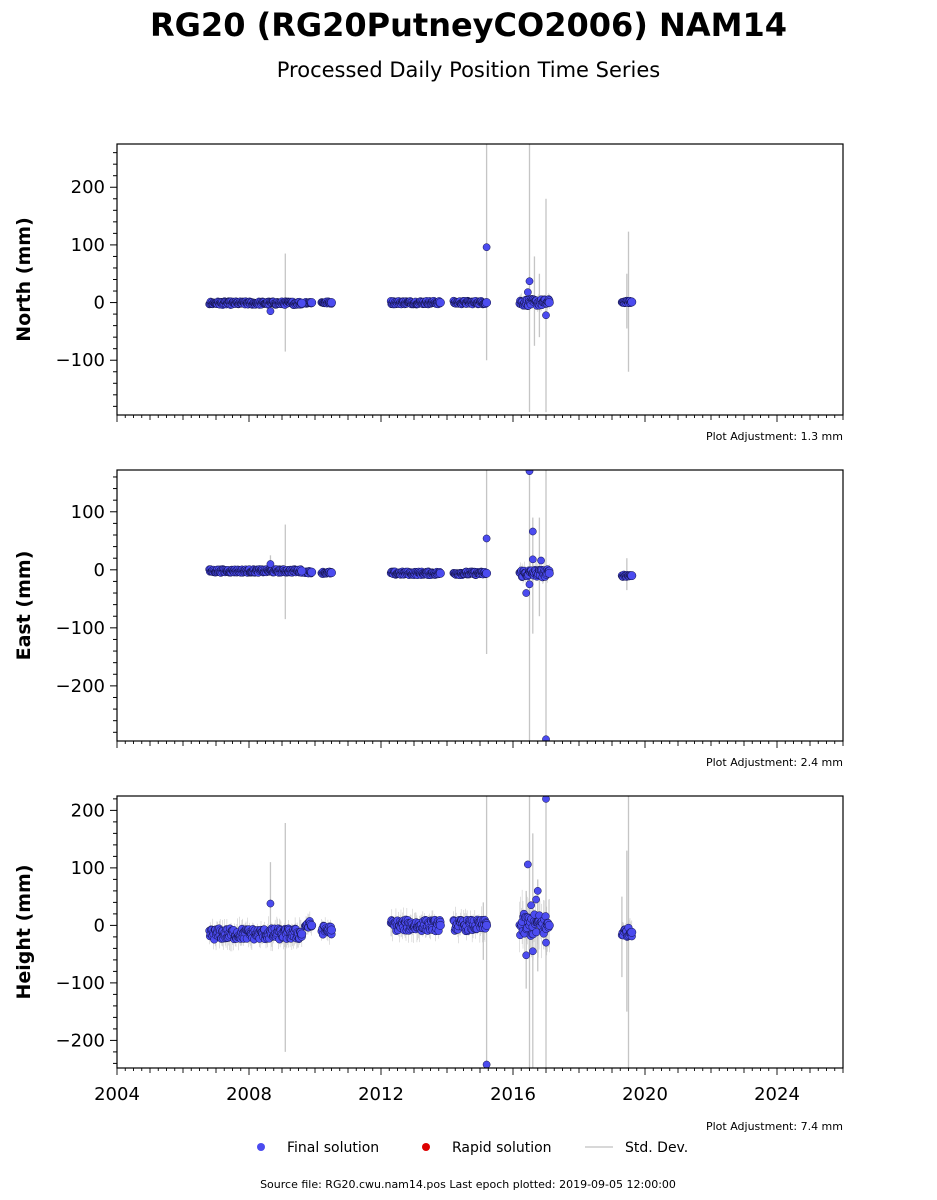 The image size is (937, 1200). What do you see at coordinates (468, 70) in the screenshot?
I see `page-subtitle: Processed Daily Position Time Series` at bounding box center [468, 70].